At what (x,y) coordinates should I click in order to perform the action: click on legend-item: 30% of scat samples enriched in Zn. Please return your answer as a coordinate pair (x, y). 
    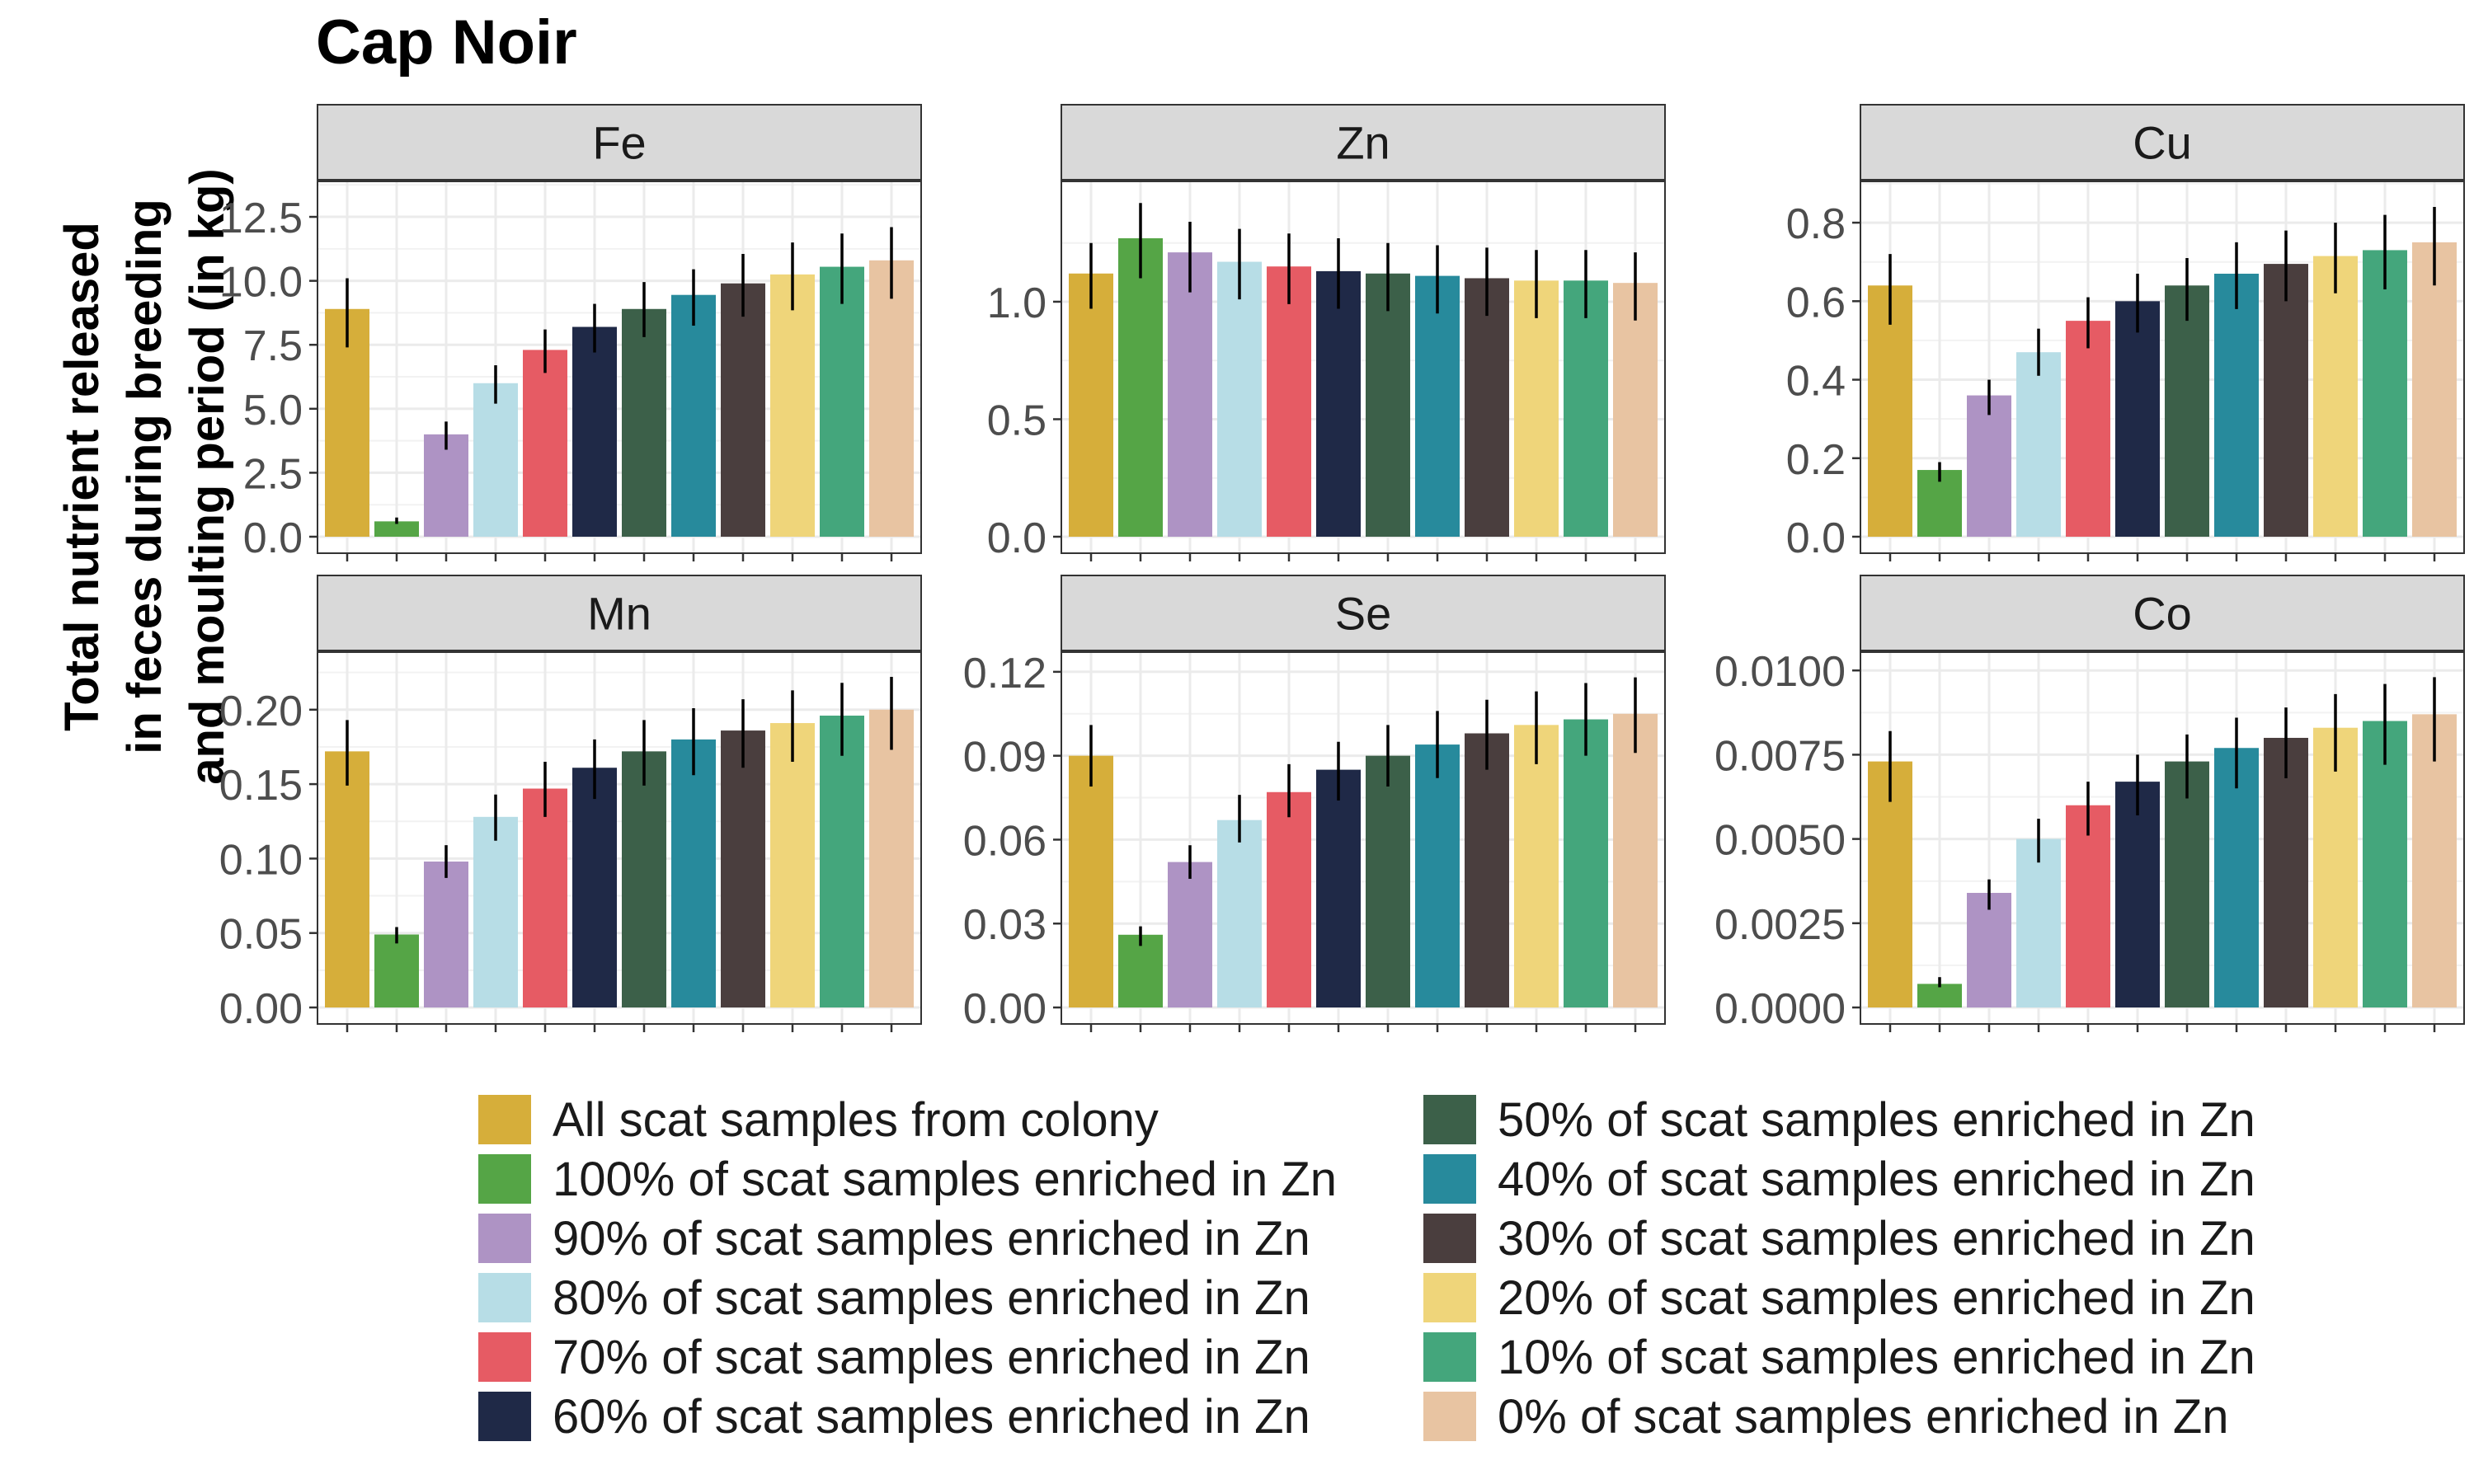
    Looking at the image, I should click on (1839, 1238).